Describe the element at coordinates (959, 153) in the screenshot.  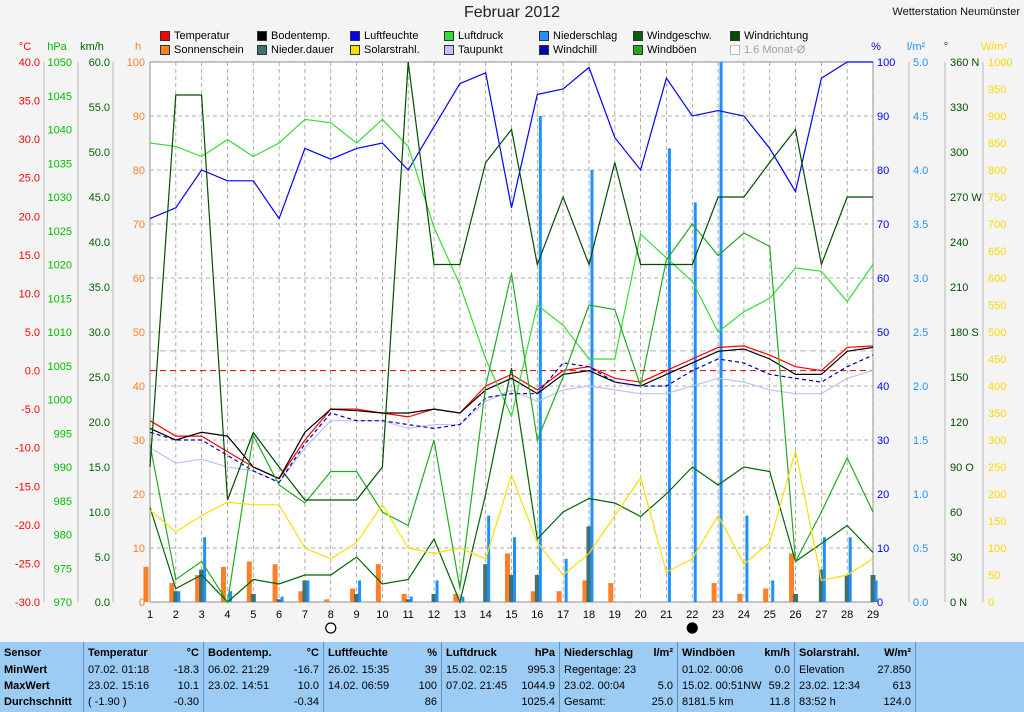
I see `dir-tick-label: 300` at that location.